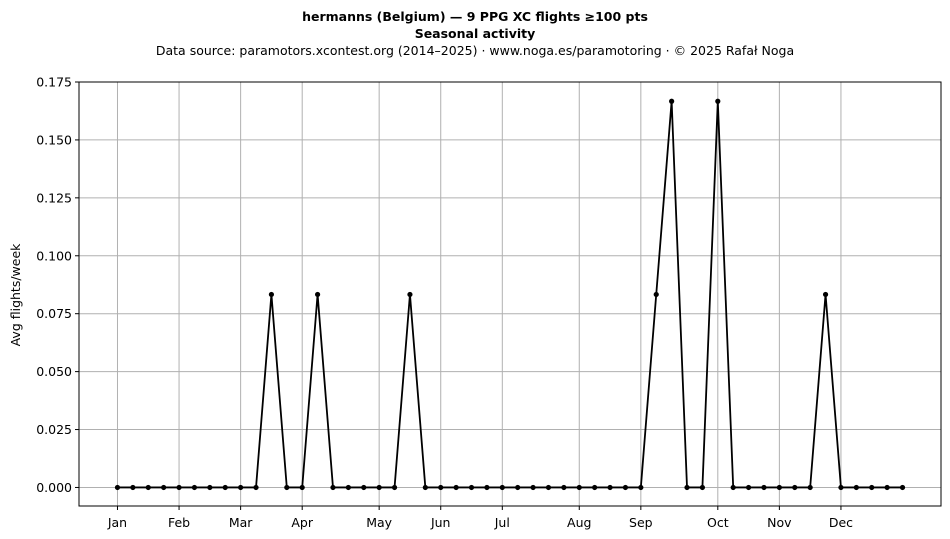 Image resolution: width=950 pixels, height=539 pixels. What do you see at coordinates (117, 522) in the screenshot?
I see `x-tick-label: Jan` at bounding box center [117, 522].